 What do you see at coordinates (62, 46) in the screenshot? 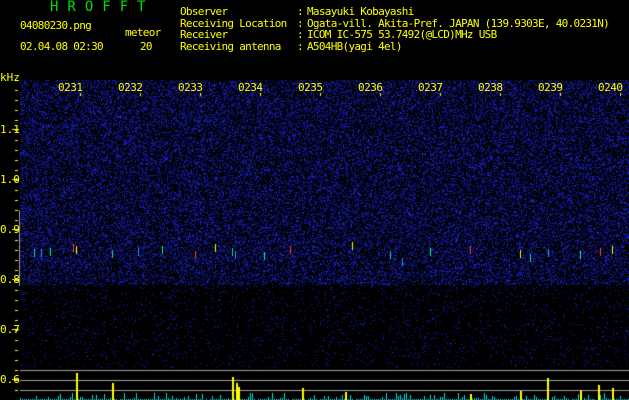
I see `datetime: 02.04.08 02:30` at bounding box center [62, 46].